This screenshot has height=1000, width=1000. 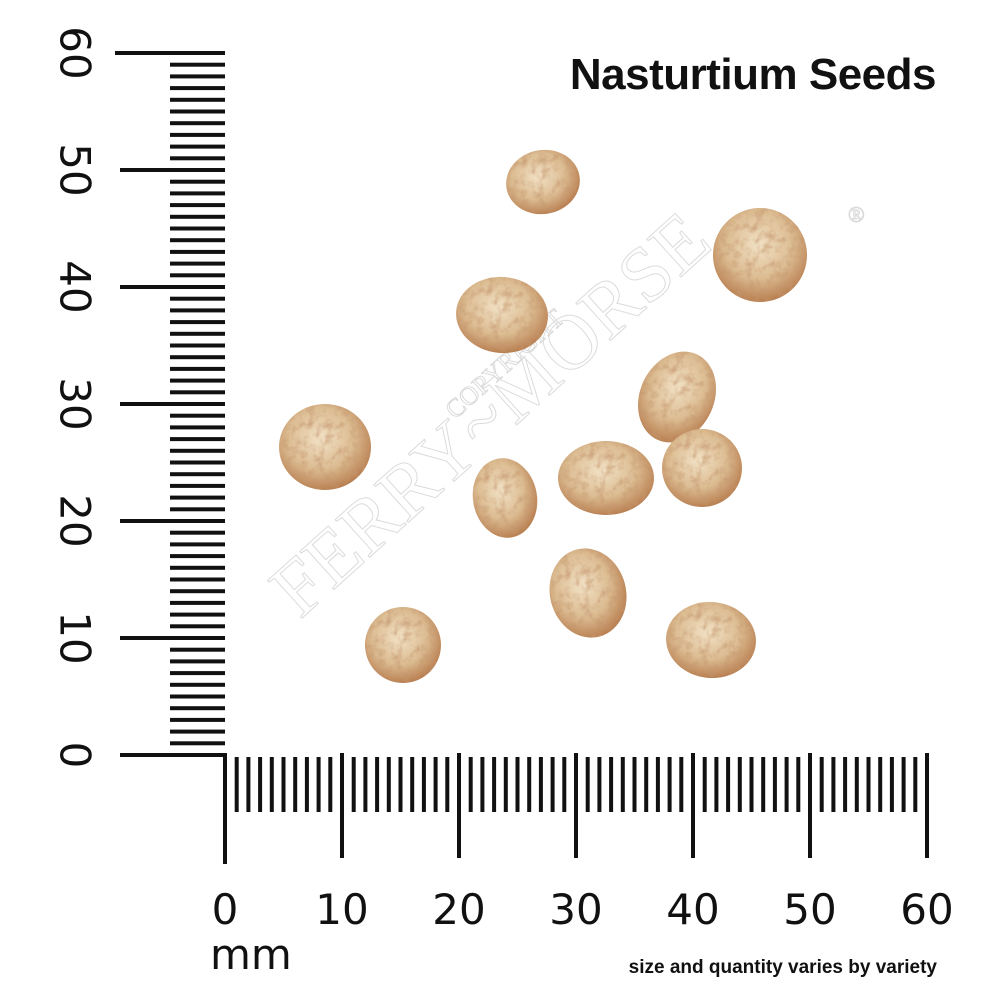 What do you see at coordinates (75, 287) in the screenshot?
I see `y-tick-label: 40` at bounding box center [75, 287].